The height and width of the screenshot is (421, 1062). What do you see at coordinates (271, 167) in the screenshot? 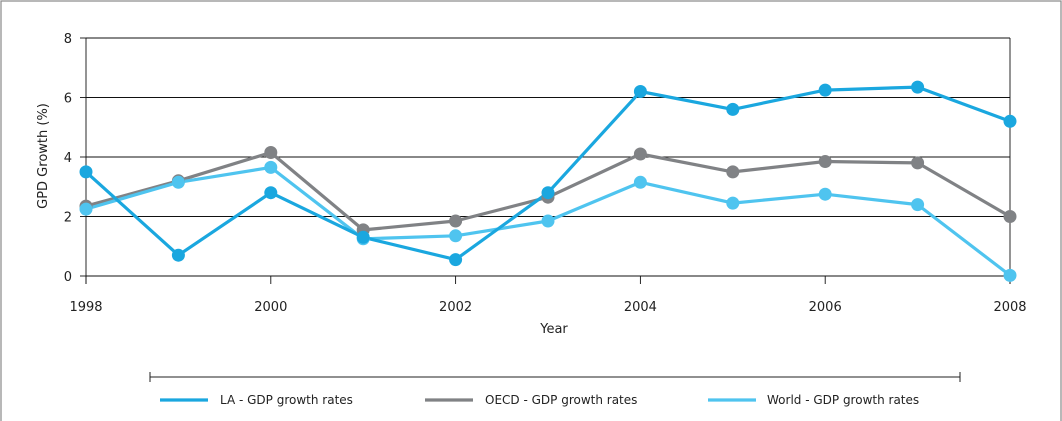
I see `data-point-s2-2000` at bounding box center [271, 167].